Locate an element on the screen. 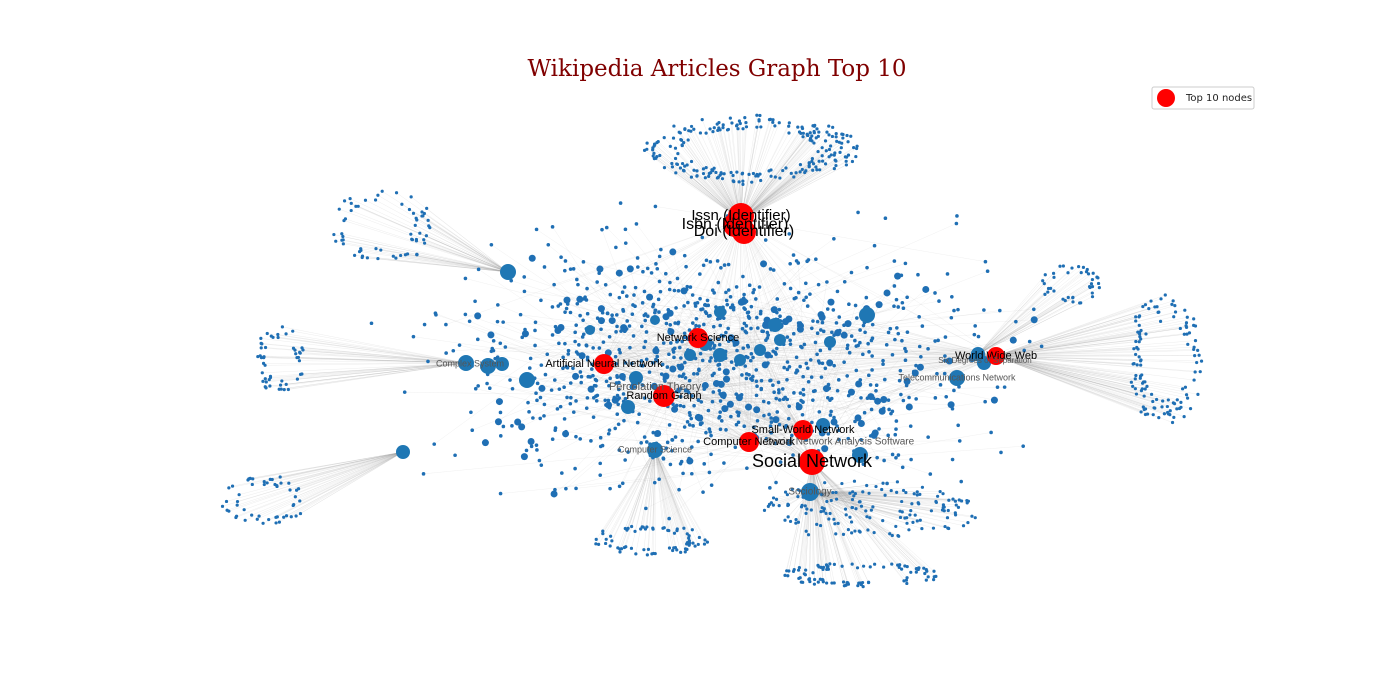 This screenshot has height=700, width=1400. node-label: Sociology is located at coordinates (809, 492).